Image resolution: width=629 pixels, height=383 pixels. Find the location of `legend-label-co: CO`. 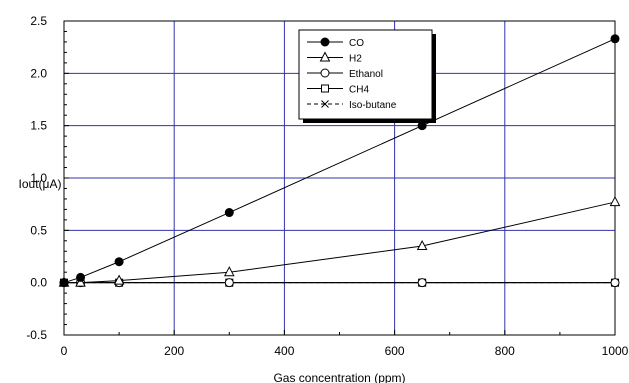

legend-label-co: CO is located at coordinates (356, 43).